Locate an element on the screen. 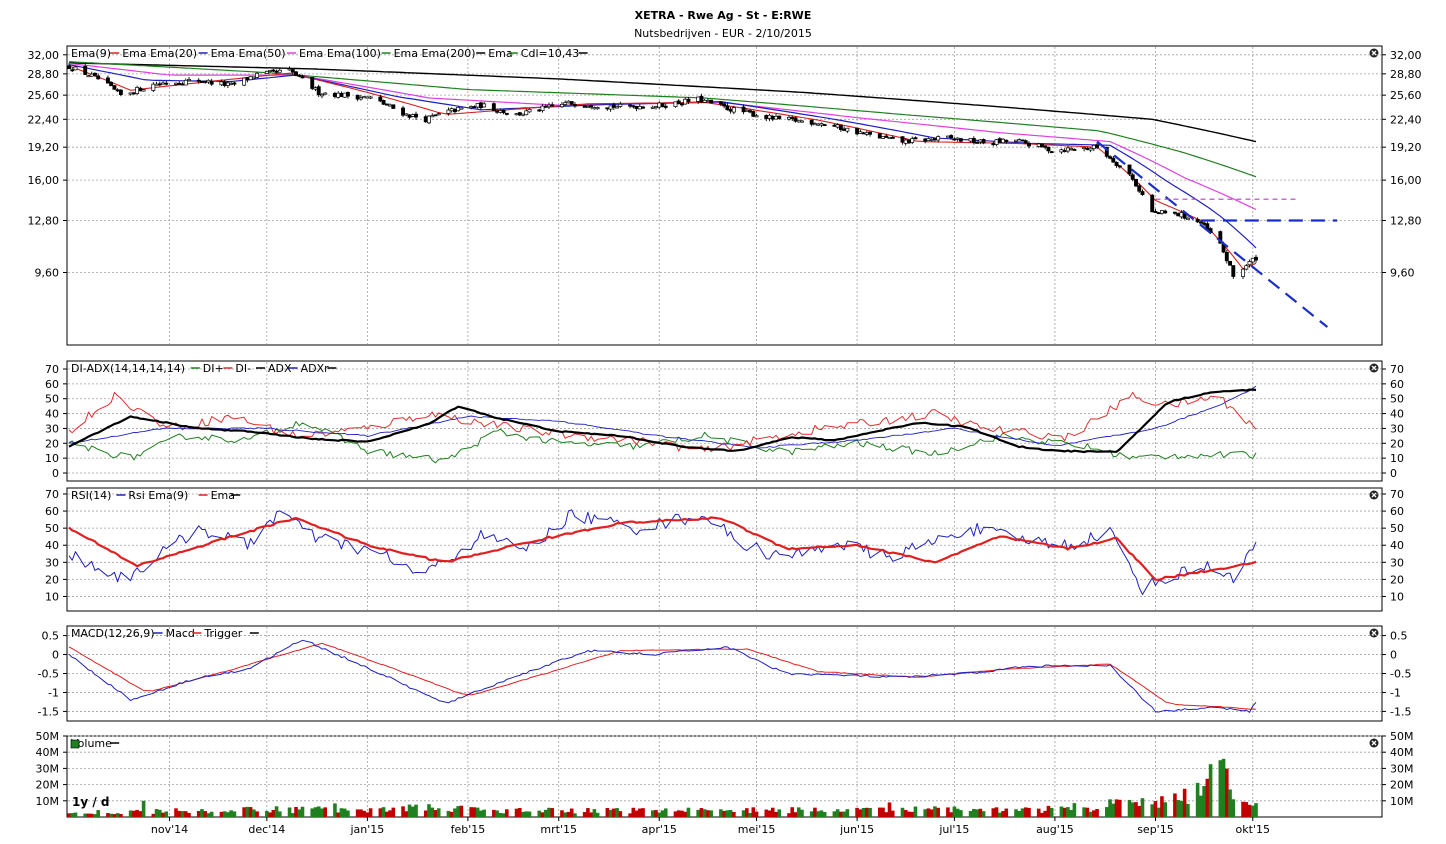  rsi-ytick-left-0: 70 is located at coordinates (52, 494).